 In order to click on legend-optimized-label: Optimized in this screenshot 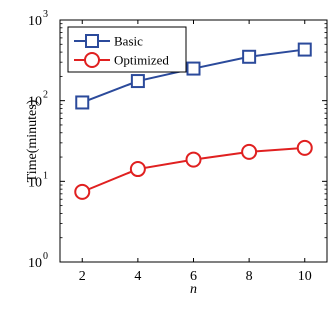, I will do `click(141, 60)`.